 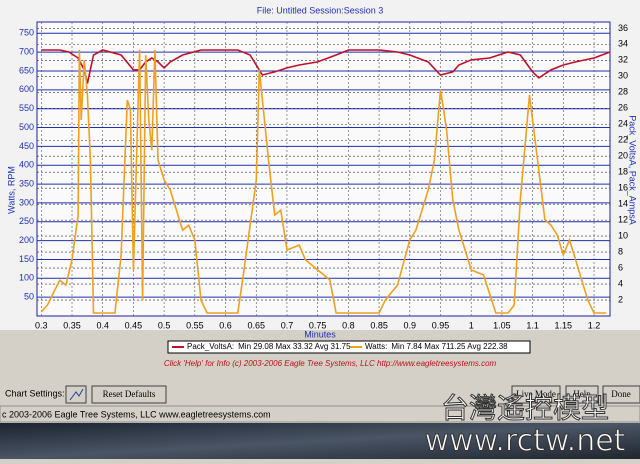 I want to click on x-tick-label: 0.9, so click(x=410, y=325).